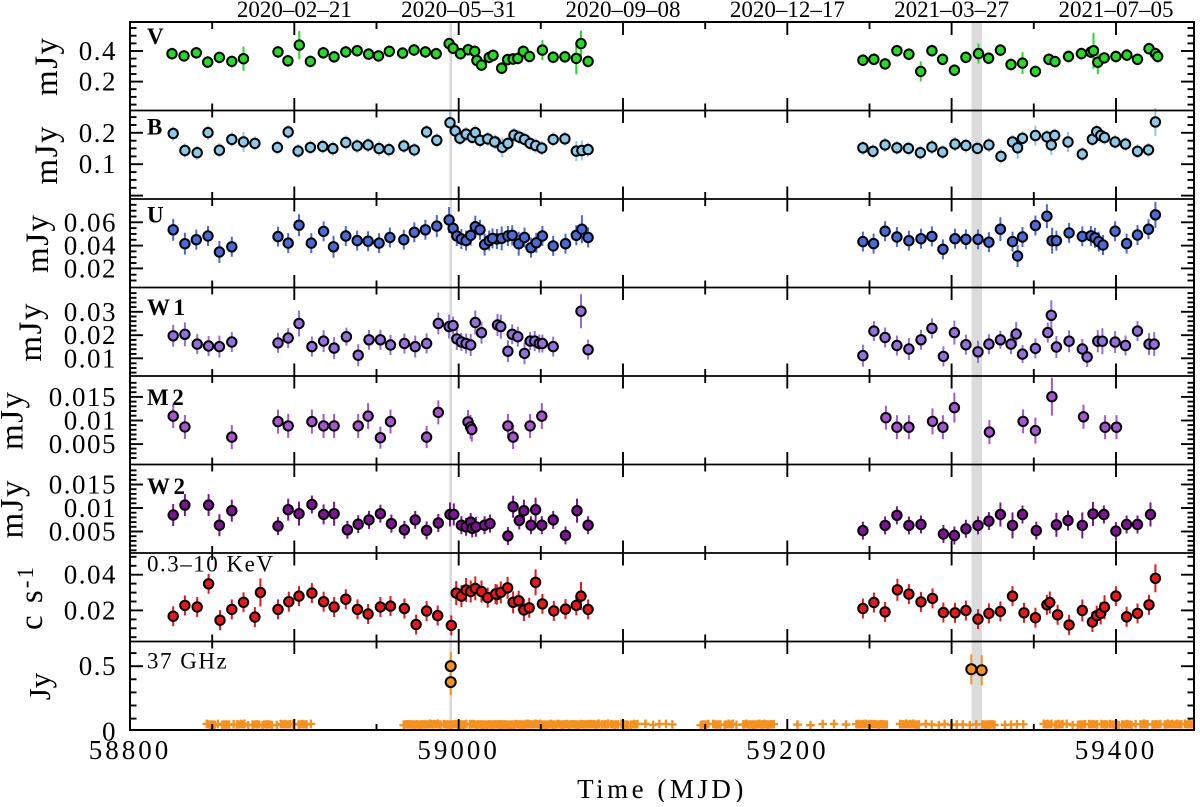 The image size is (1200, 807). Describe the element at coordinates (294, 11) in the screenshot. I see `svg-text: 2020–02–21` at that location.